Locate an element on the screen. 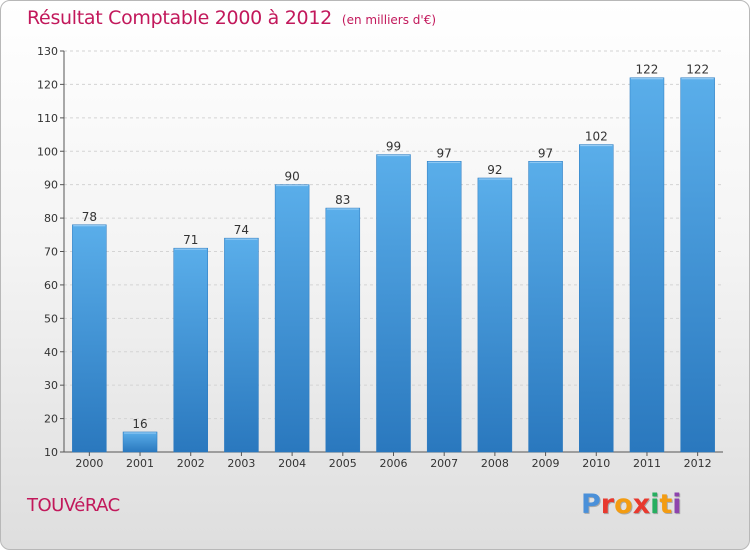 The width and height of the screenshot is (750, 550). x-tick-label: 2005 is located at coordinates (343, 463).